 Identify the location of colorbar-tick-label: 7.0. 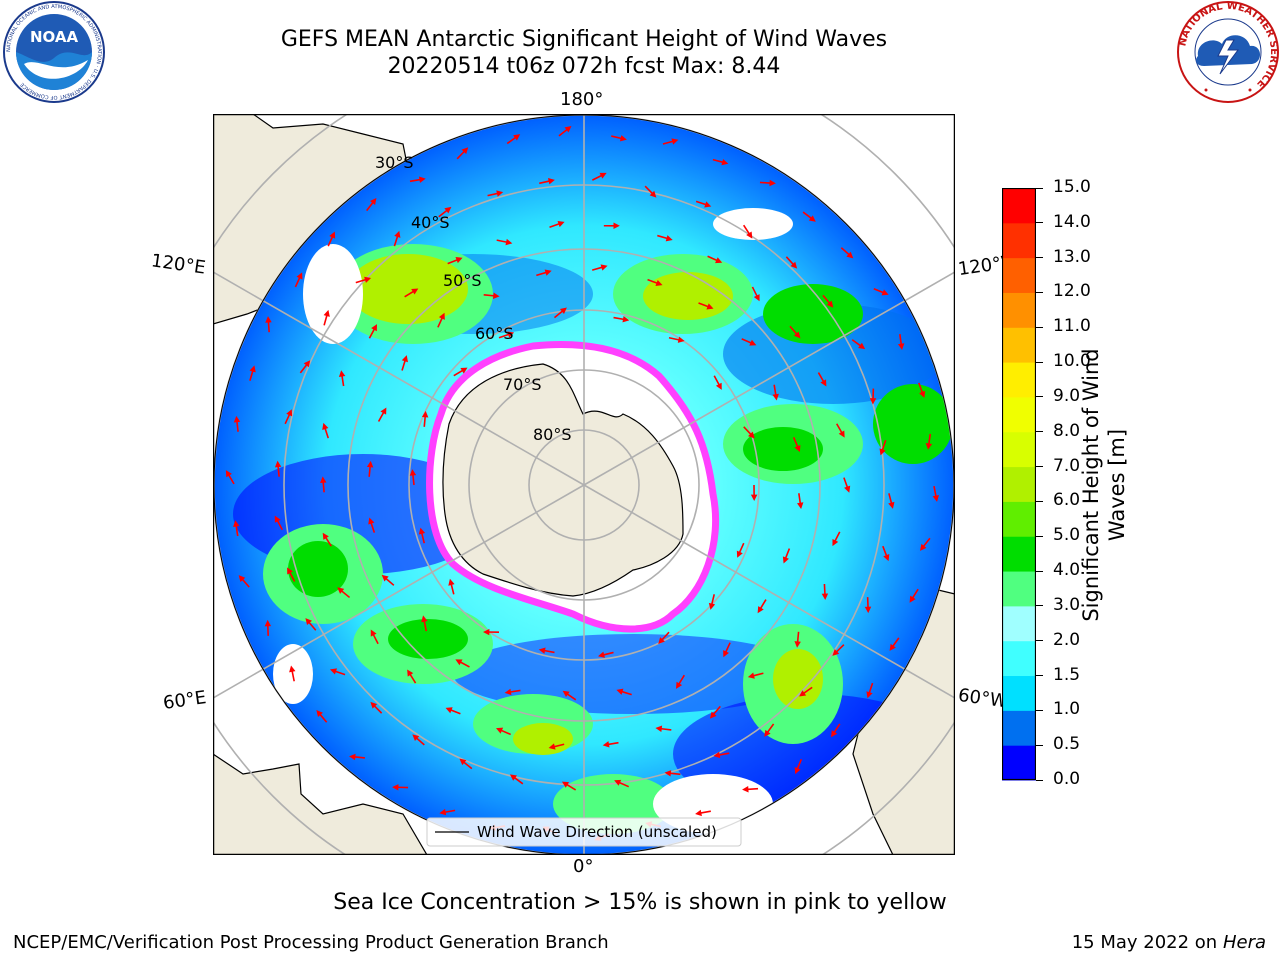
(1067, 465).